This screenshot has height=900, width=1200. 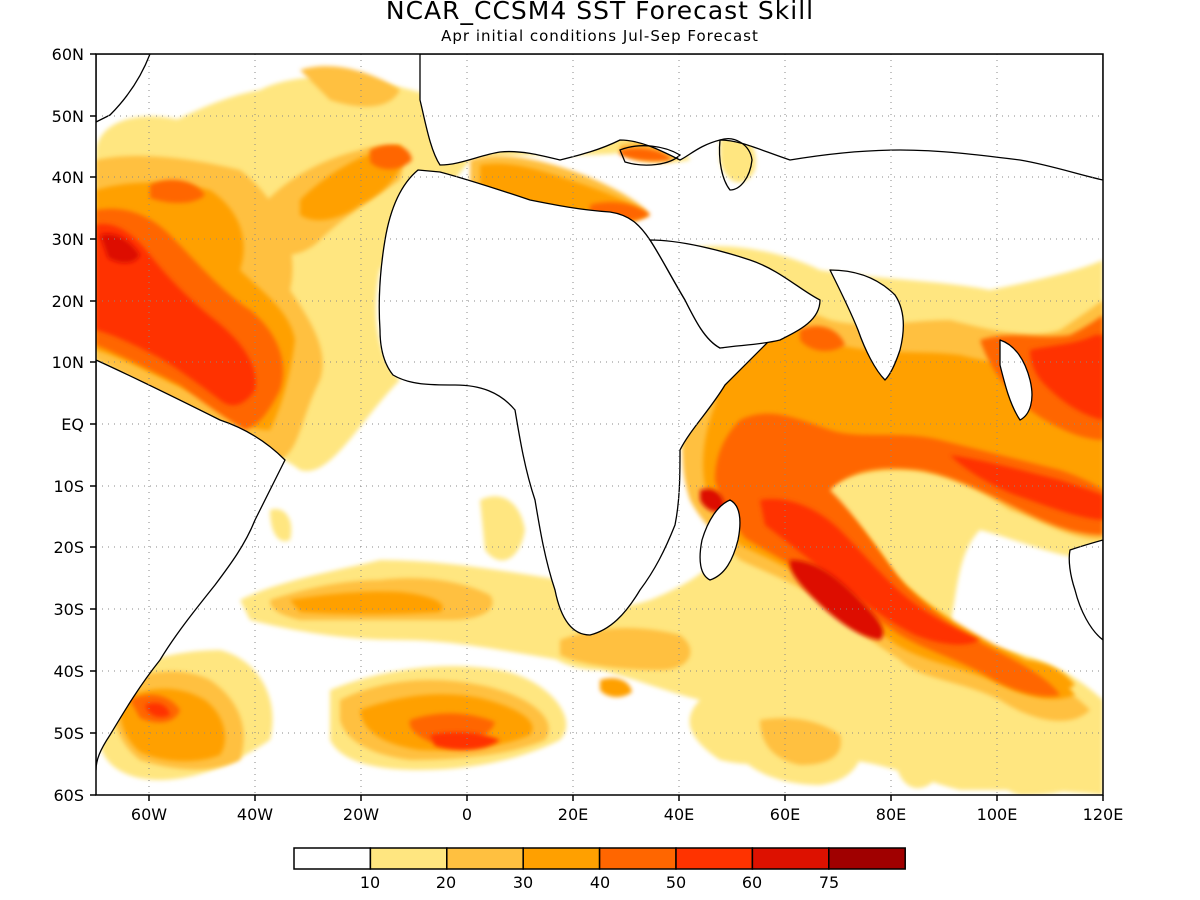 What do you see at coordinates (1016, 380) in the screenshot?
I see `se-asia-outline` at bounding box center [1016, 380].